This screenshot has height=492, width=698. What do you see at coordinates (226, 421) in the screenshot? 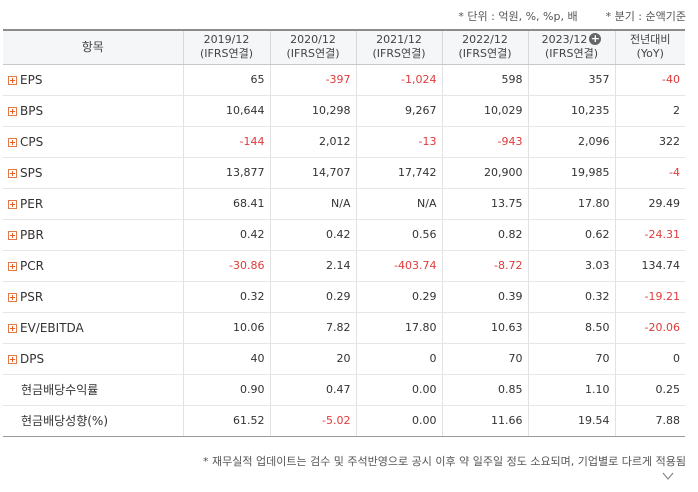
I see `table-cell: 61.52` at bounding box center [226, 421].